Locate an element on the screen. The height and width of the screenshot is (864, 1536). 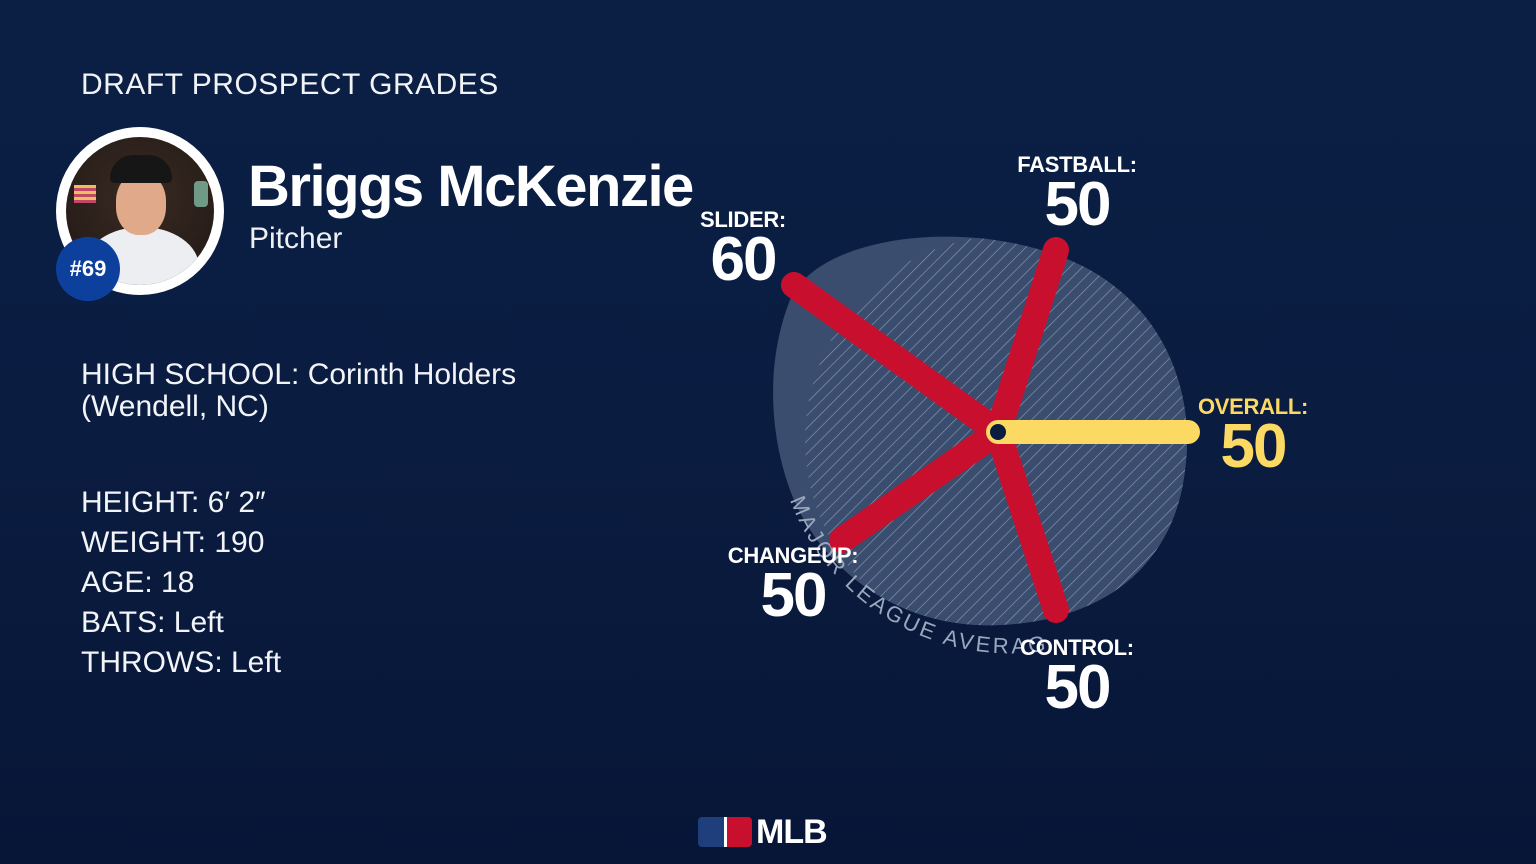
spoke-control is located at coordinates (1027, 521).